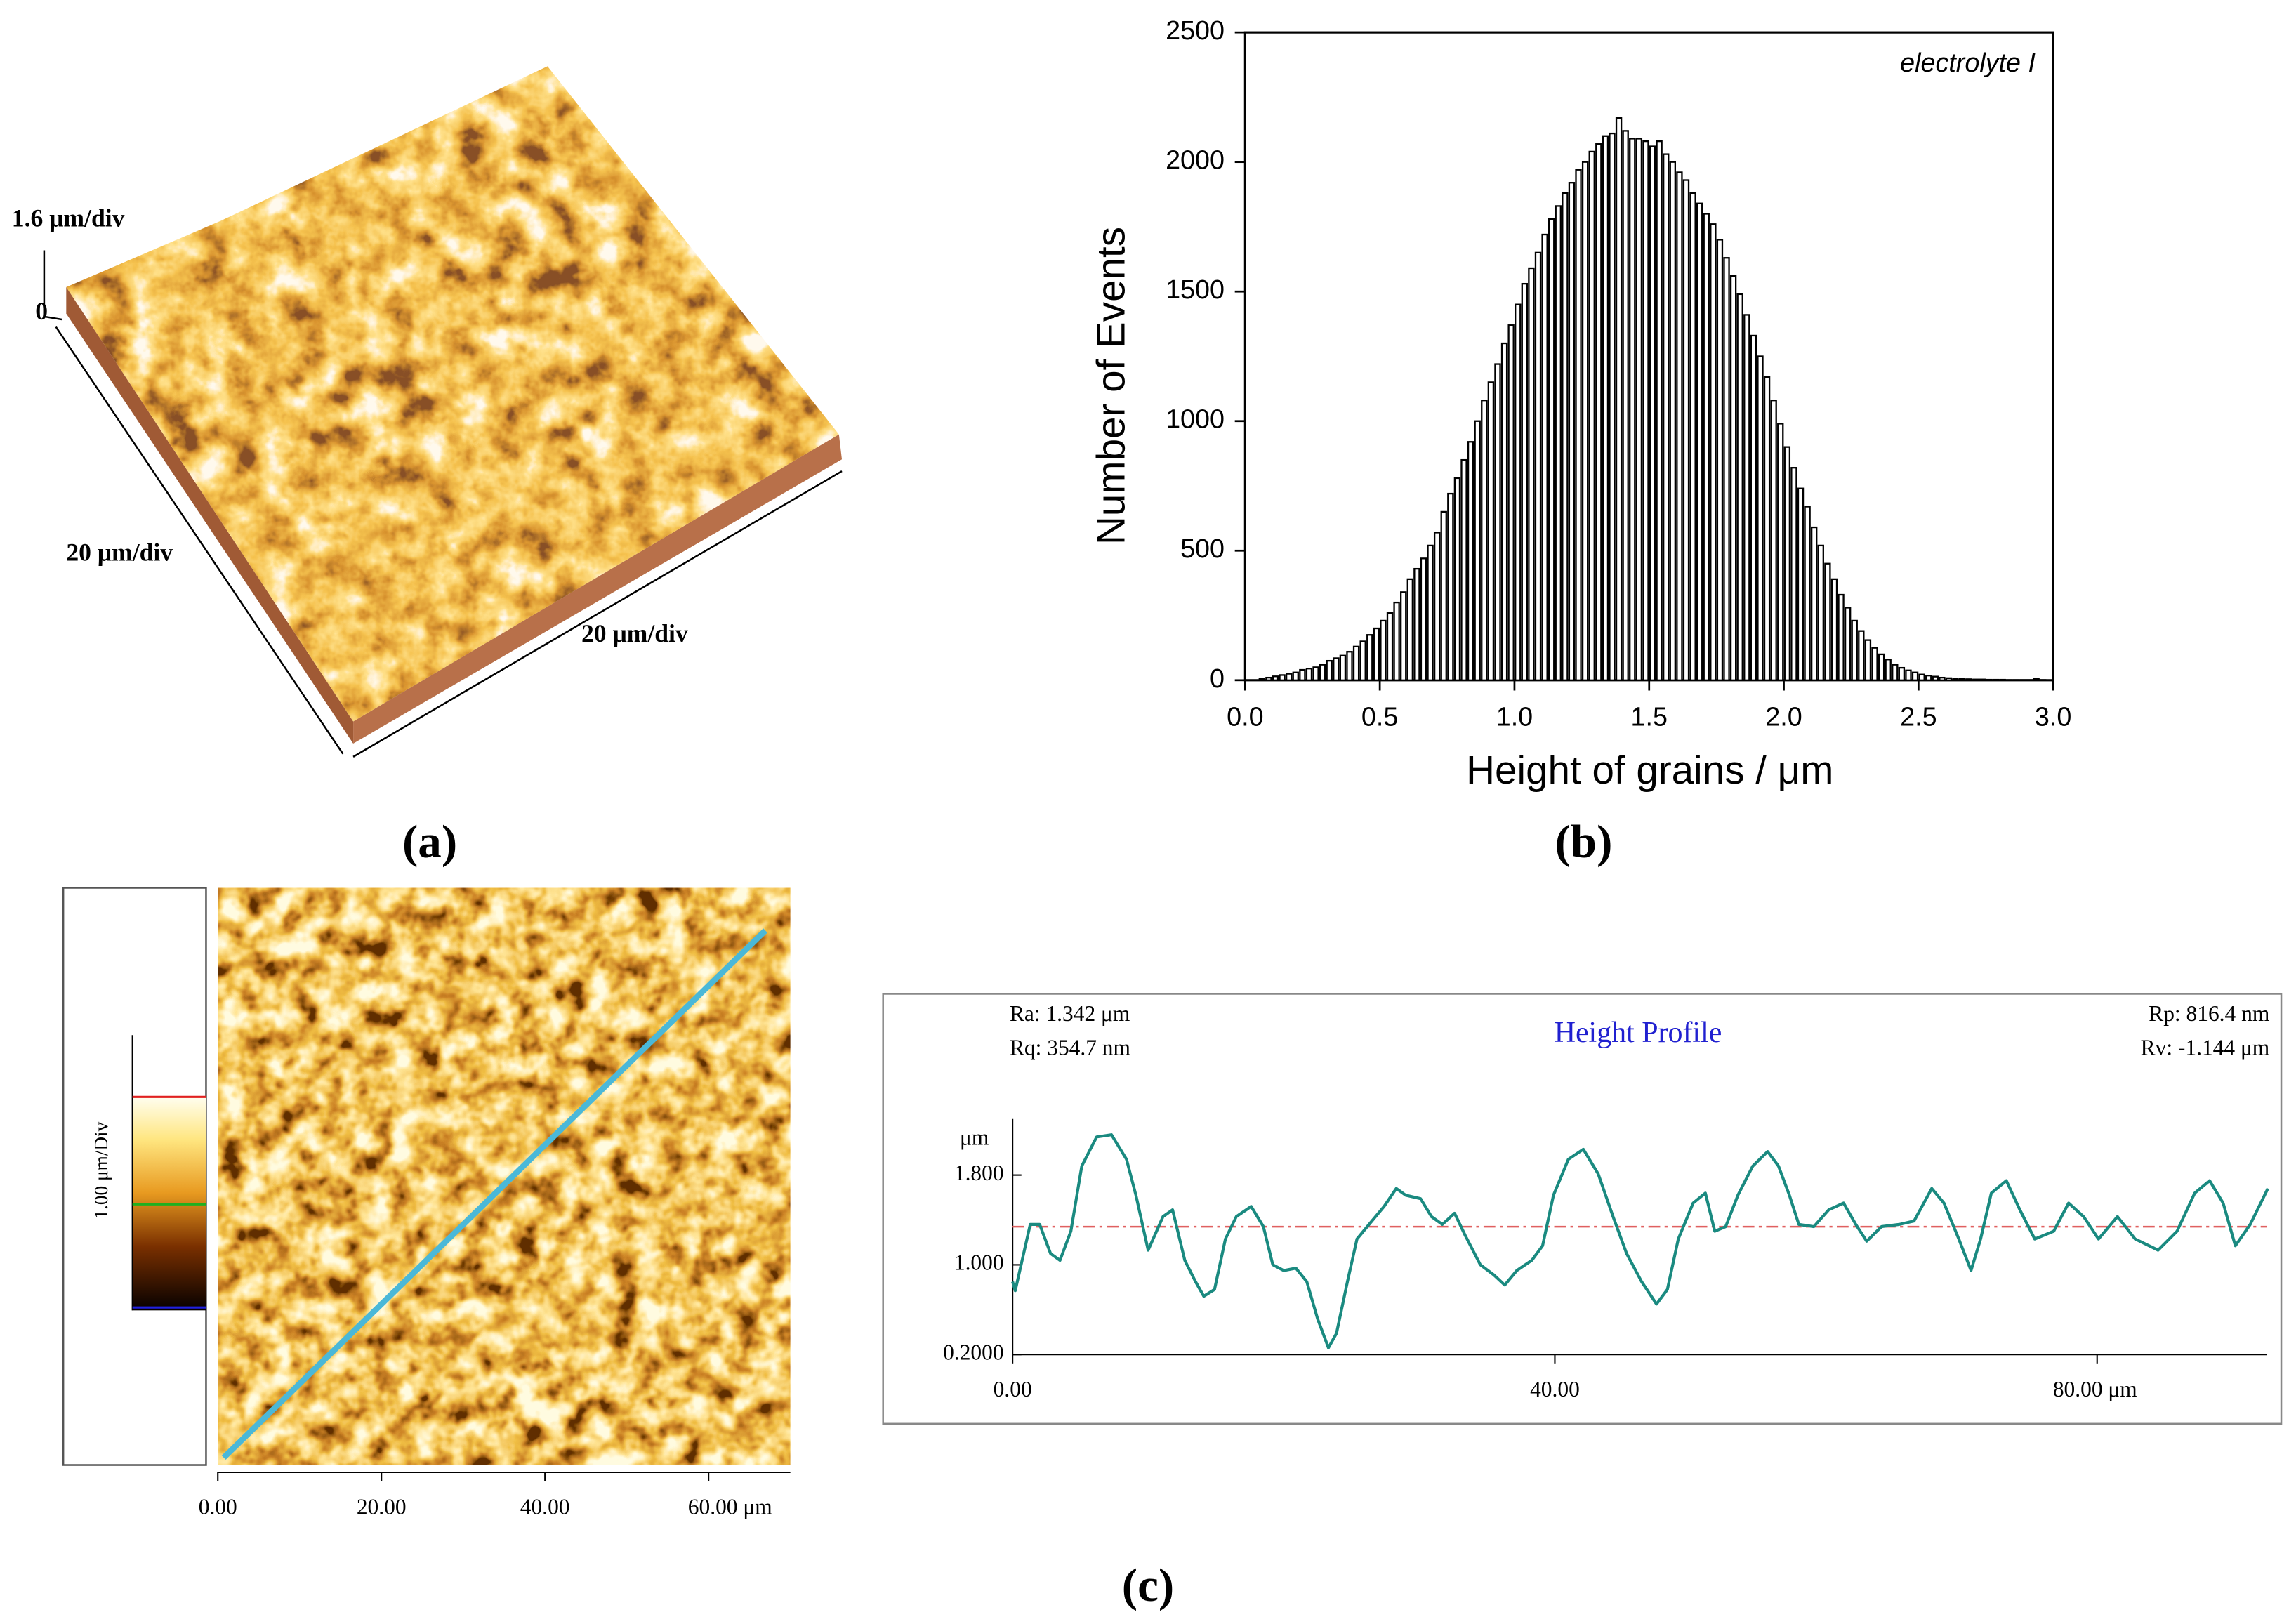 This screenshot has width=2296, height=1624. I want to click on y-tick-label: 500, so click(1202, 548).